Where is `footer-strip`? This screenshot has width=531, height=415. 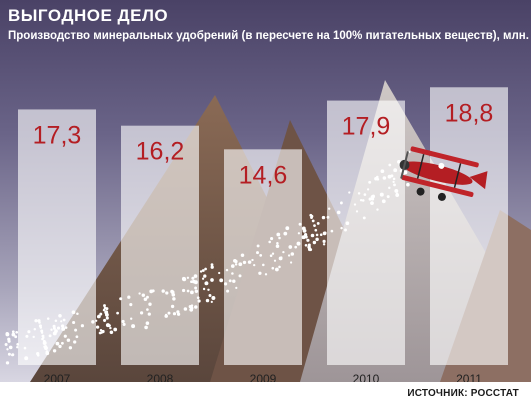 footer-strip is located at coordinates (265, 396).